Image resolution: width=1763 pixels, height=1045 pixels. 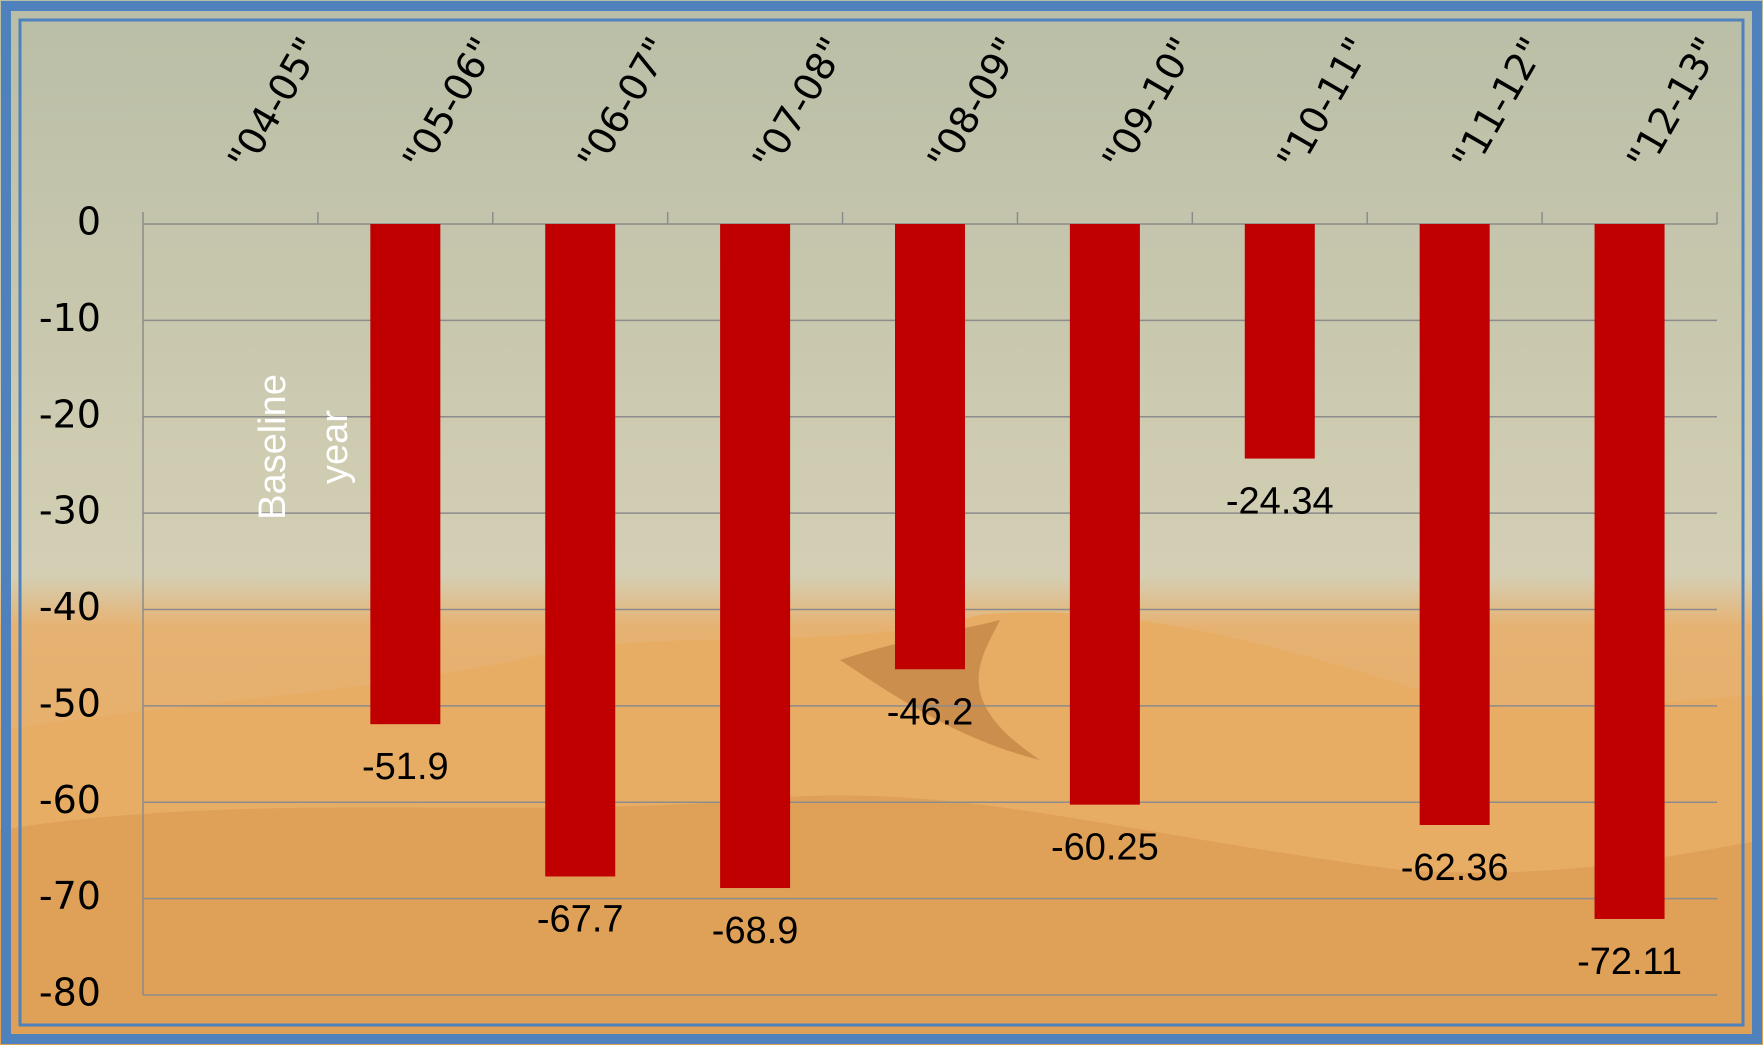 I want to click on y-tick-label: -50, so click(x=70, y=703).